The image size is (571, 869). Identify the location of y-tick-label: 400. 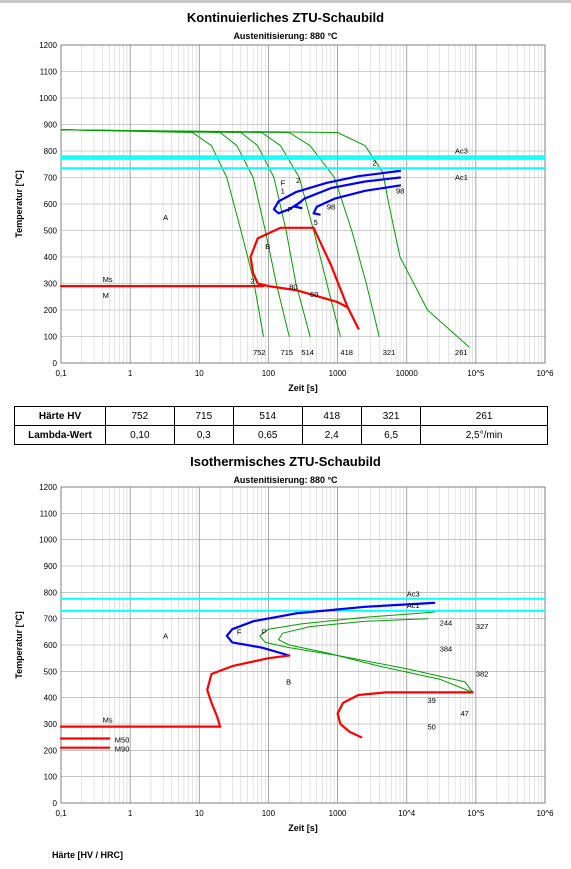
(51, 698).